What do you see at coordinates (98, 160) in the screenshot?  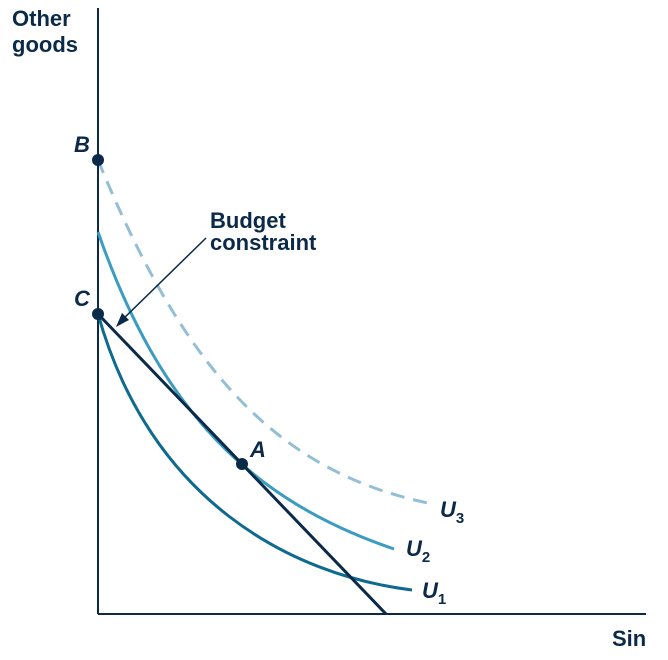 I see `point-b` at bounding box center [98, 160].